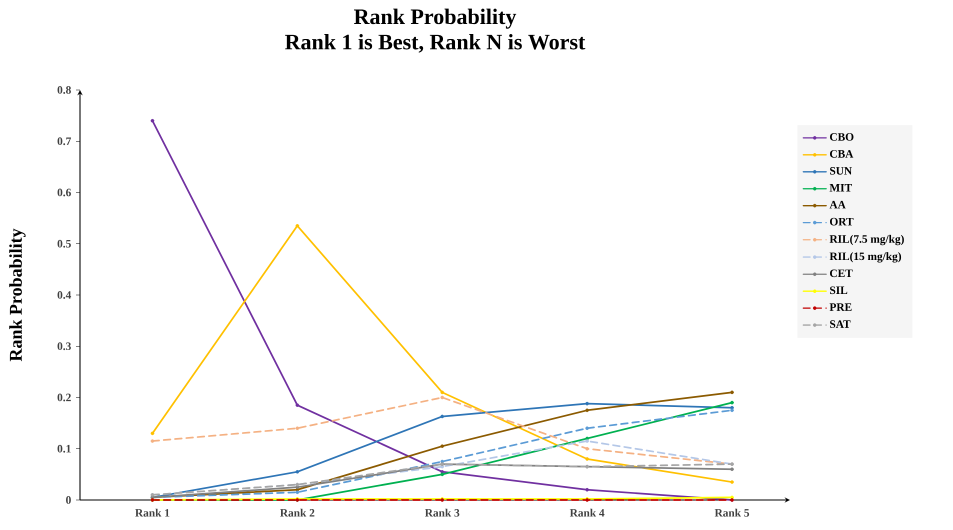  What do you see at coordinates (442, 512) in the screenshot?
I see `x-tick-label: Rank 3` at bounding box center [442, 512].